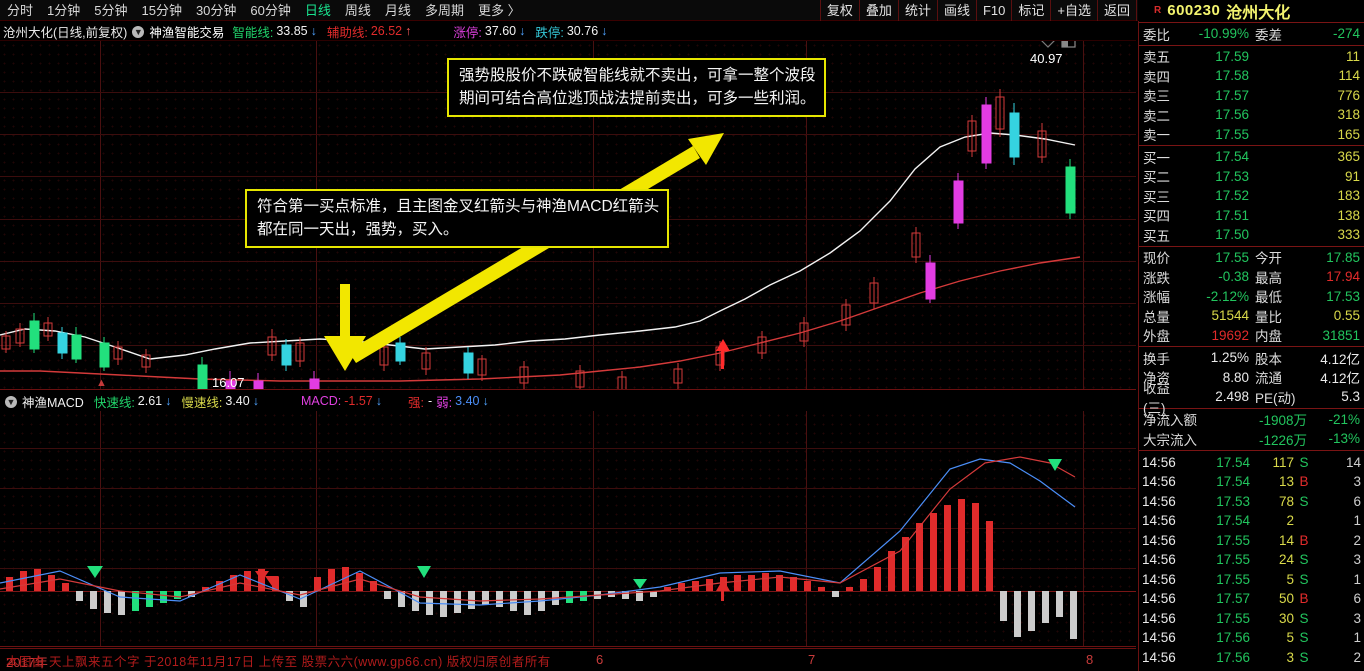 This screenshot has height=671, width=1364. What do you see at coordinates (1235, 377) in the screenshot?
I see `fundamental-value: 8.80` at bounding box center [1235, 377].